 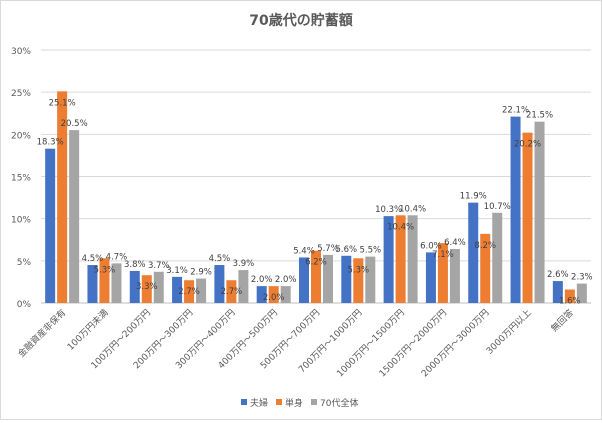 I want to click on data-label: 4.7%, so click(x=117, y=257).